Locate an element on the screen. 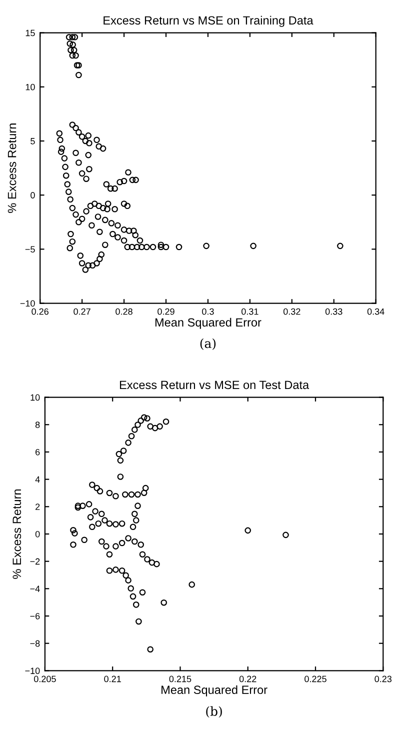 This screenshot has width=405, height=729. y-tick-label: 4 is located at coordinates (37, 479).